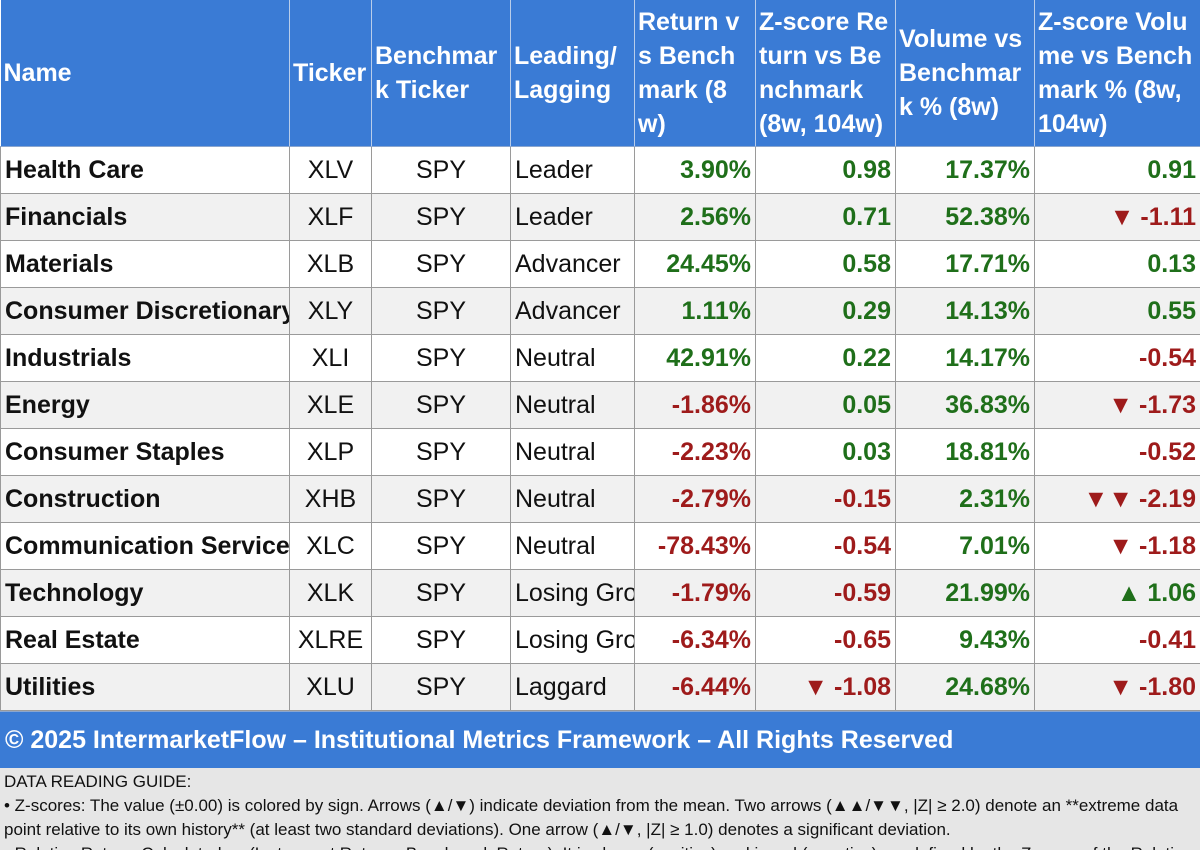 The width and height of the screenshot is (1200, 850). Describe the element at coordinates (826, 593) in the screenshot. I see `cell-zscore-return: -0.59` at that location.